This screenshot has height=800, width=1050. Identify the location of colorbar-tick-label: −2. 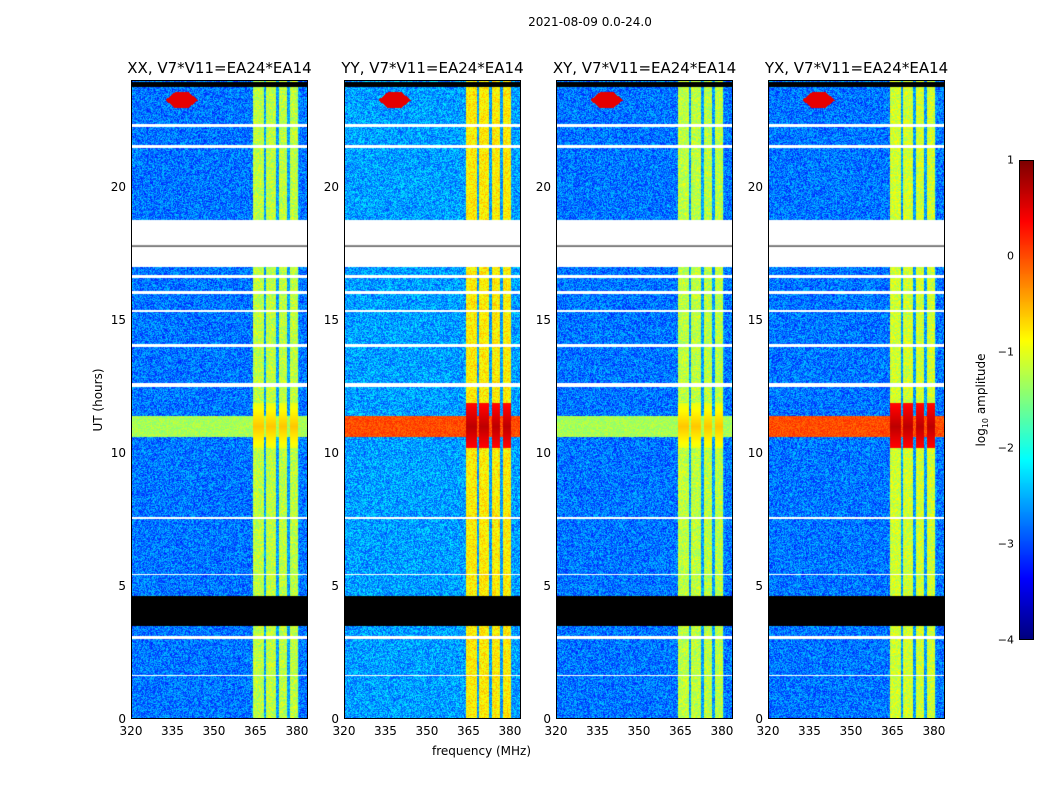
(1005, 448).